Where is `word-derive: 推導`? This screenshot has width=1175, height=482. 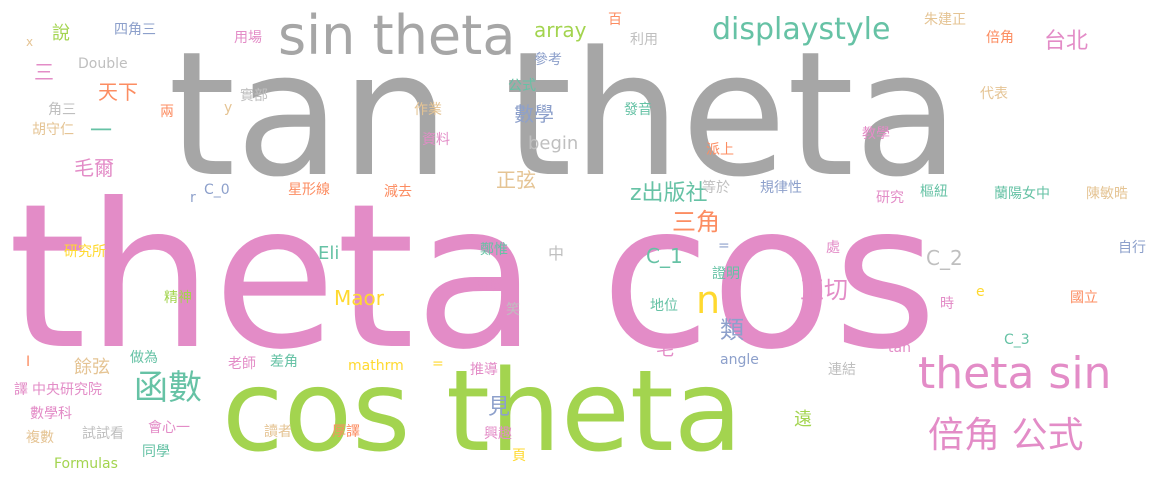 word-derive: 推導 is located at coordinates (484, 370).